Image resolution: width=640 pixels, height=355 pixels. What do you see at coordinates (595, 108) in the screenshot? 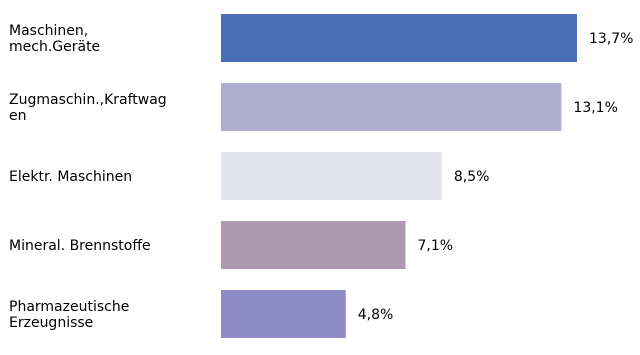
I see `value-label-2: 13,1%` at bounding box center [595, 108].